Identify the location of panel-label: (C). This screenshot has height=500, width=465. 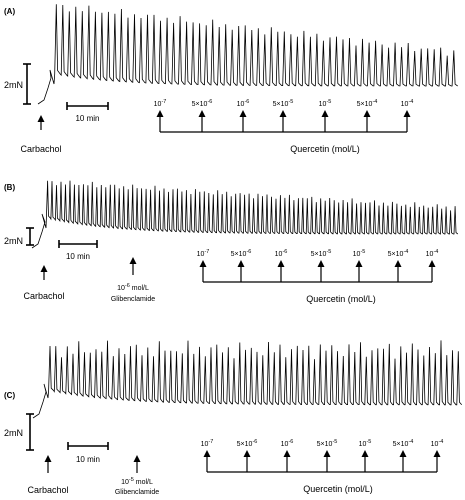
(9, 395).